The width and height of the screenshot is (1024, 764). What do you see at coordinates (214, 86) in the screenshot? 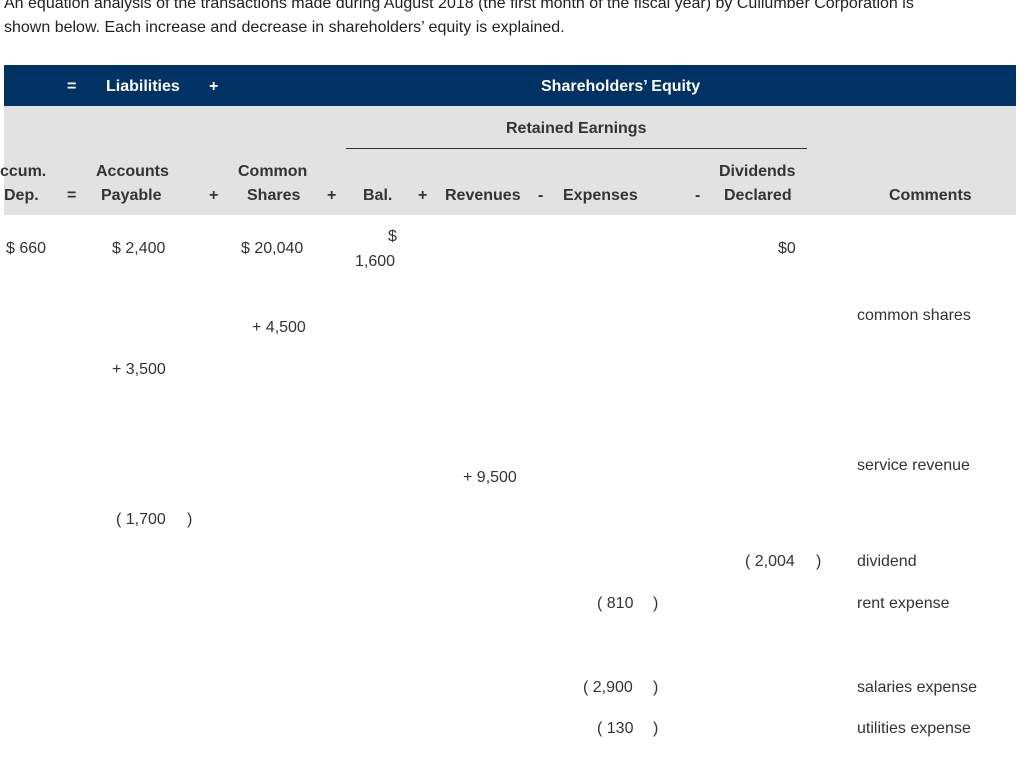
I see `header-plus: +` at bounding box center [214, 86].